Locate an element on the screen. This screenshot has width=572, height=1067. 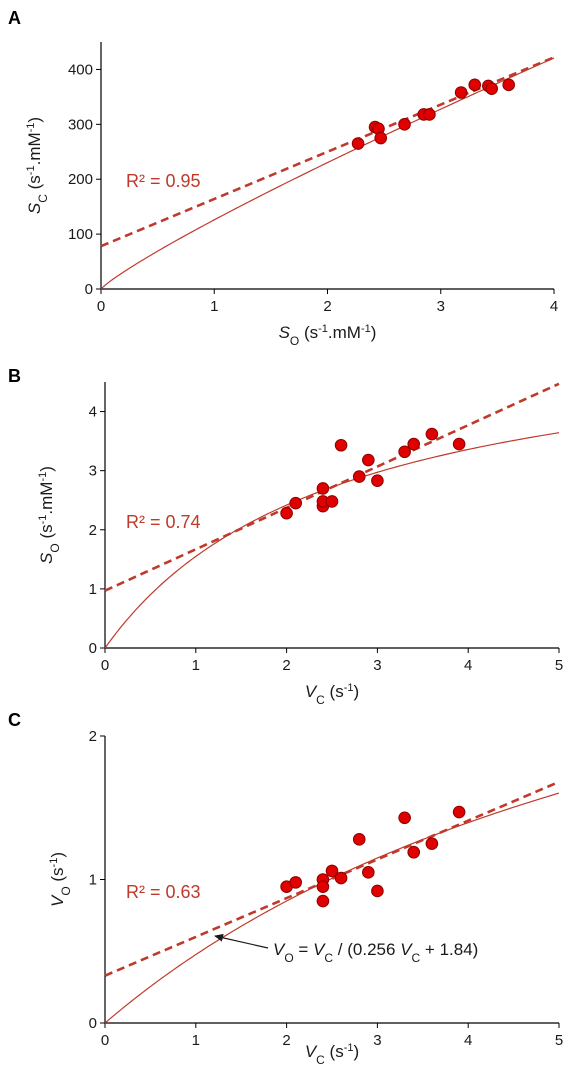
linear-fit-line is located at coordinates (332, 878).